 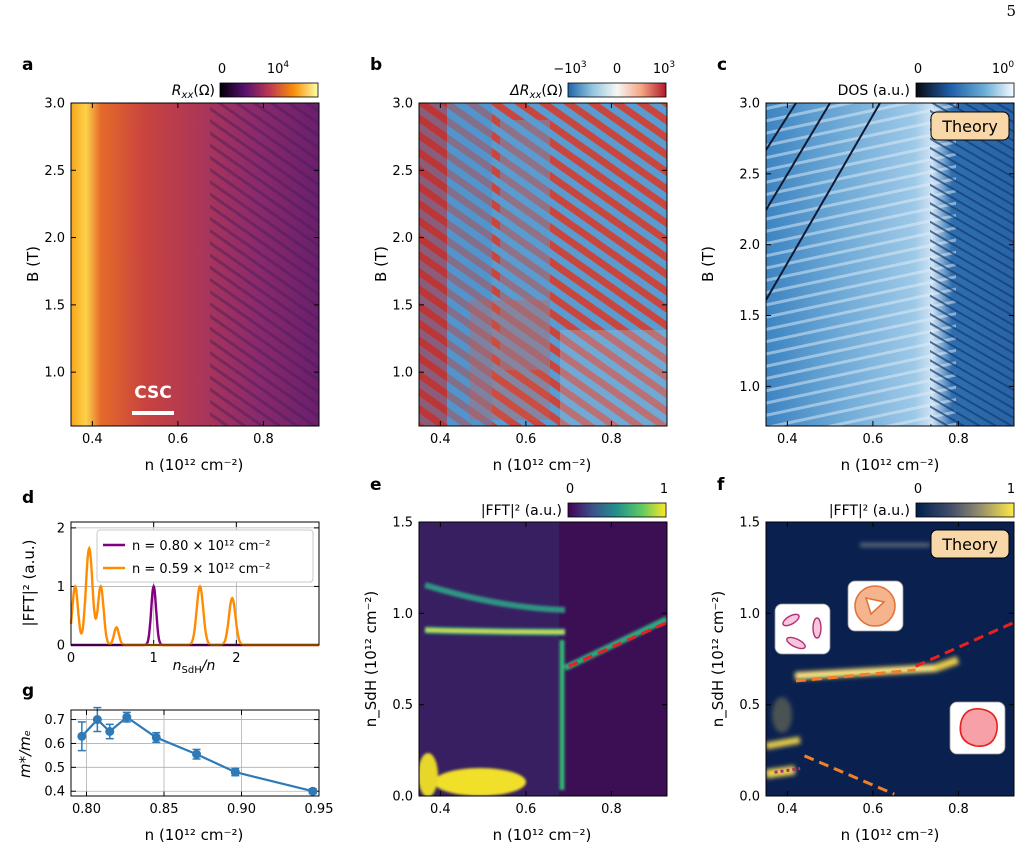 I want to click on tick-label-y-c: 2.0, so click(x=749, y=245).